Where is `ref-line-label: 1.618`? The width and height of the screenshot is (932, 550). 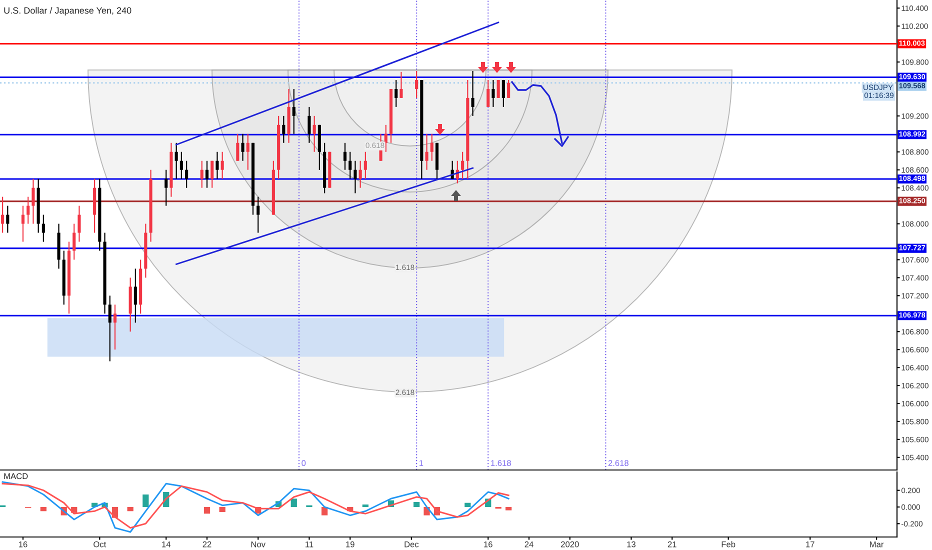 ref-line-label: 1.618 is located at coordinates (501, 463).